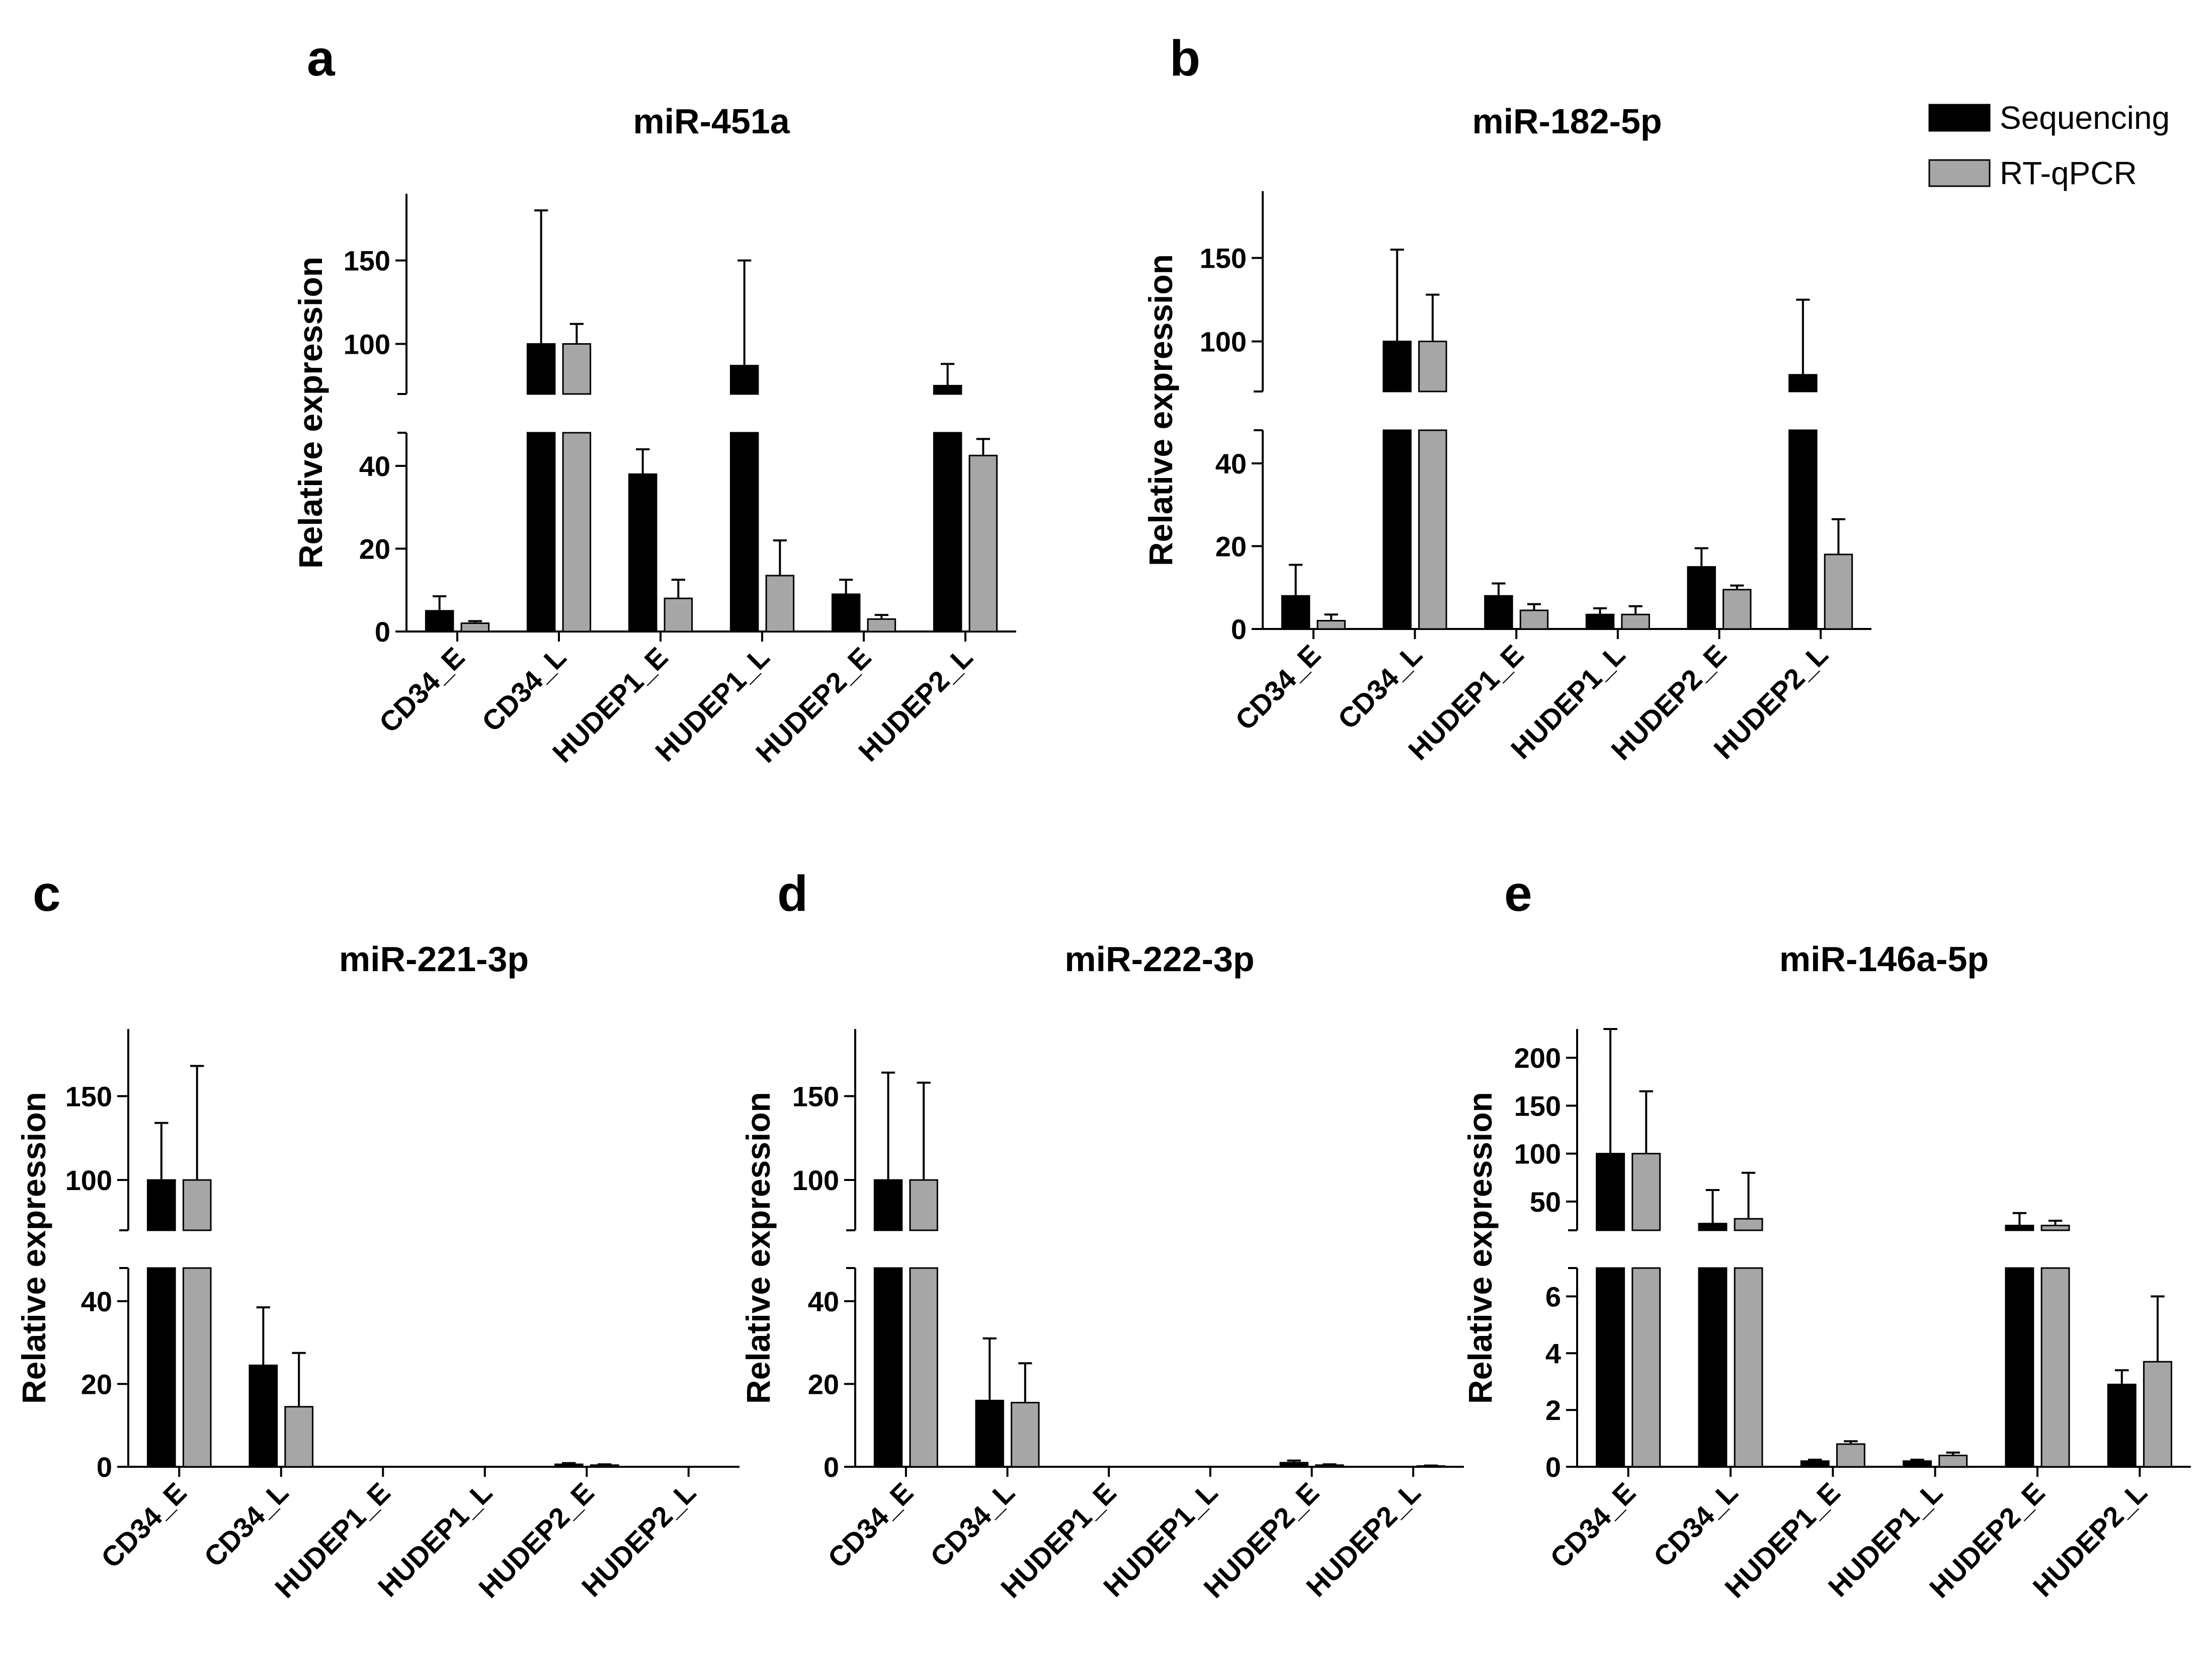  Describe the element at coordinates (1553, 1410) in the screenshot. I see `y-tick-label: 2` at that location.